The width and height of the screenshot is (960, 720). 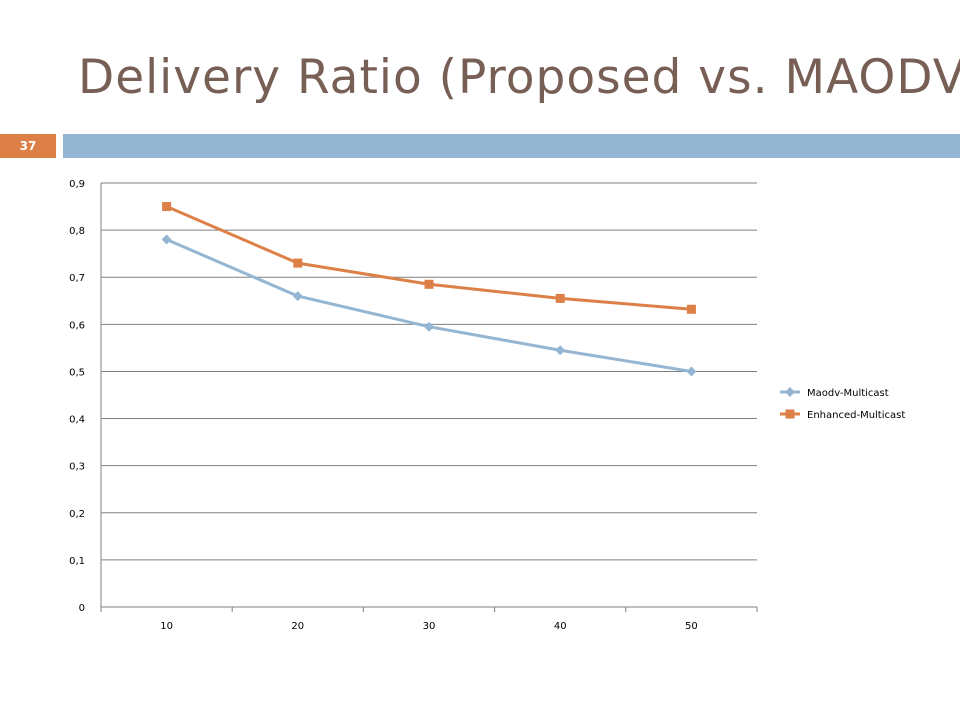 I want to click on title-rule, so click(x=511, y=146).